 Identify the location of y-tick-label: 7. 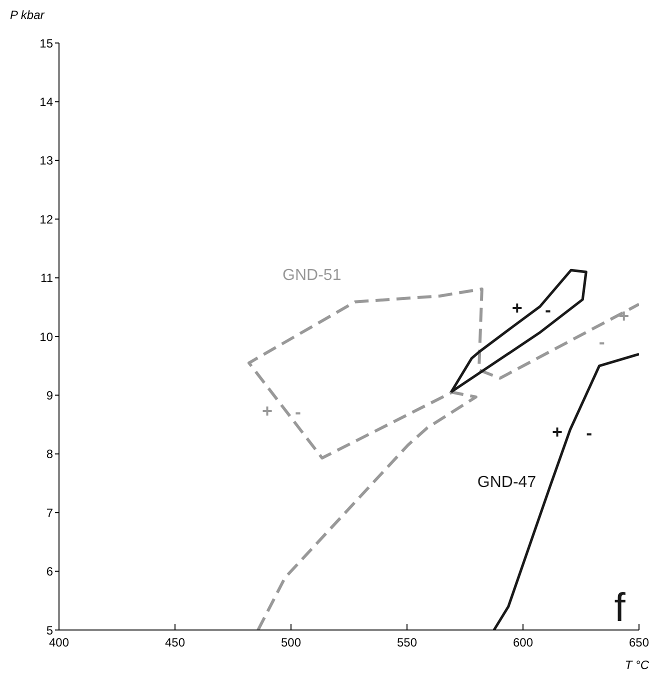
(50, 513).